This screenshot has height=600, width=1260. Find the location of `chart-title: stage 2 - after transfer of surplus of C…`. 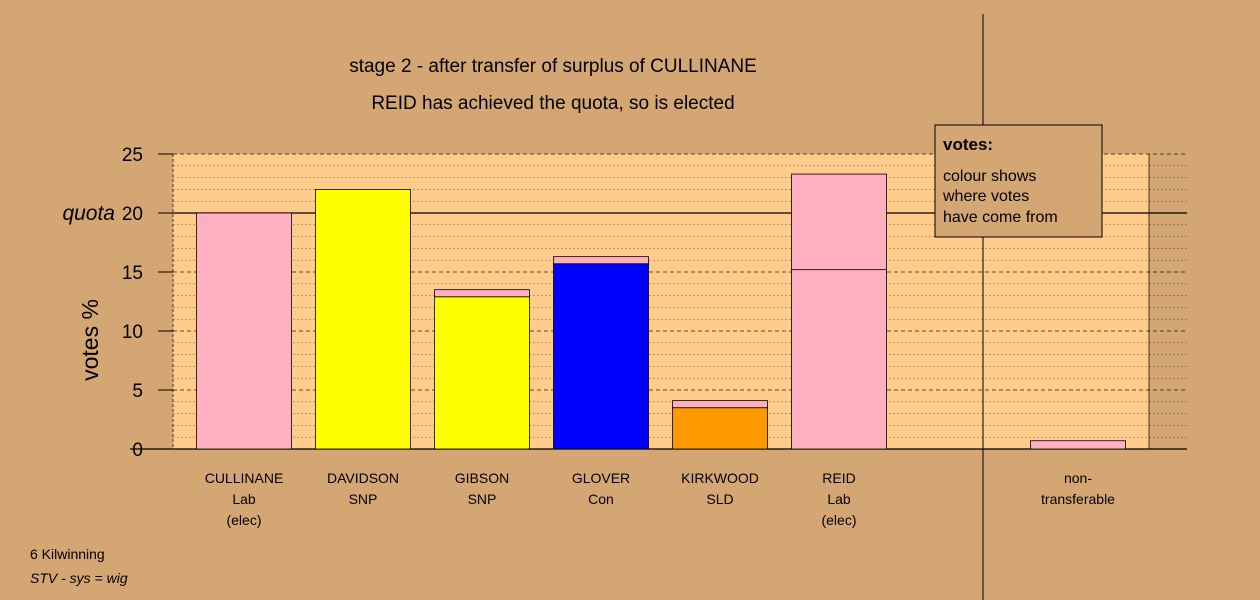

chart-title: stage 2 - after transfer of surplus of C… is located at coordinates (553, 66).